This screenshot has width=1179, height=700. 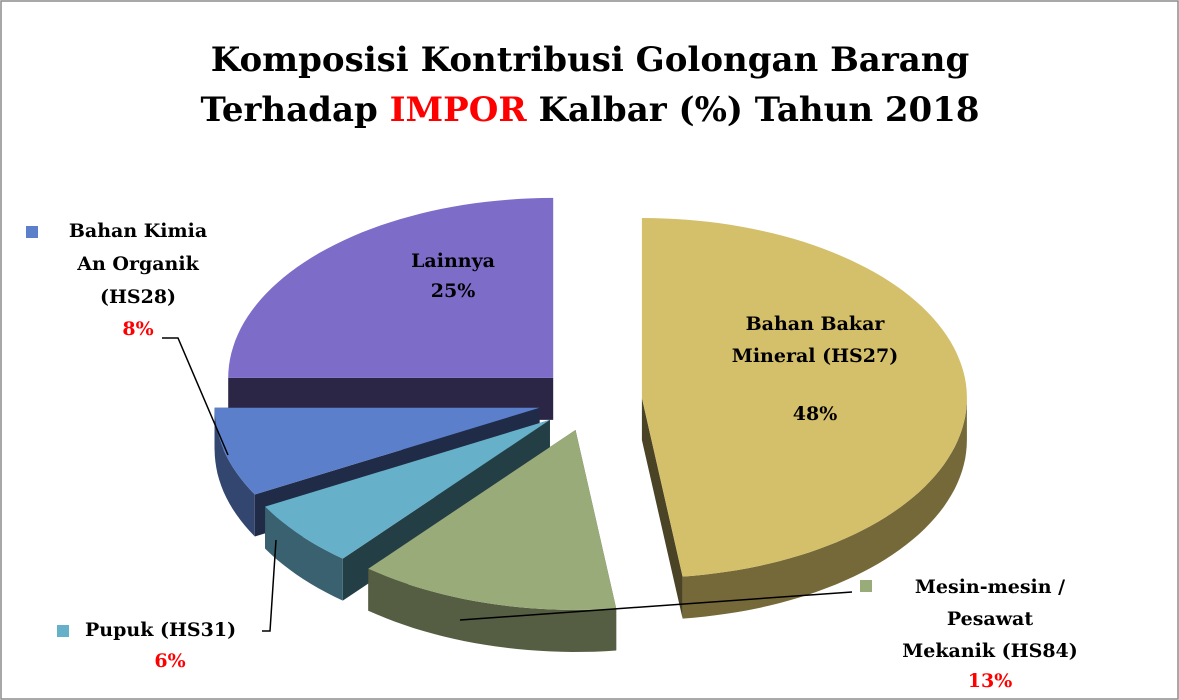 What do you see at coordinates (662, 508) in the screenshot?
I see `slice-wall` at bounding box center [662, 508].